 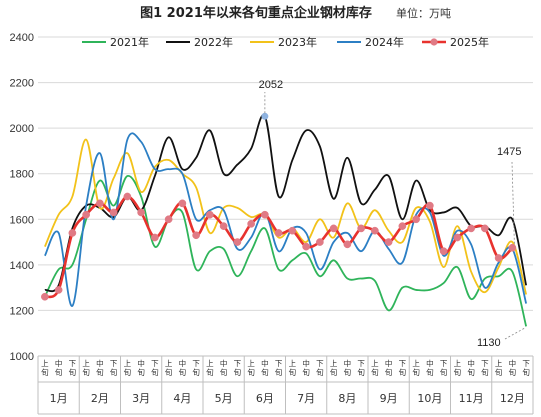 What do you see at coordinates (100, 398) in the screenshot?
I see `month-label: 2月` at bounding box center [100, 398].